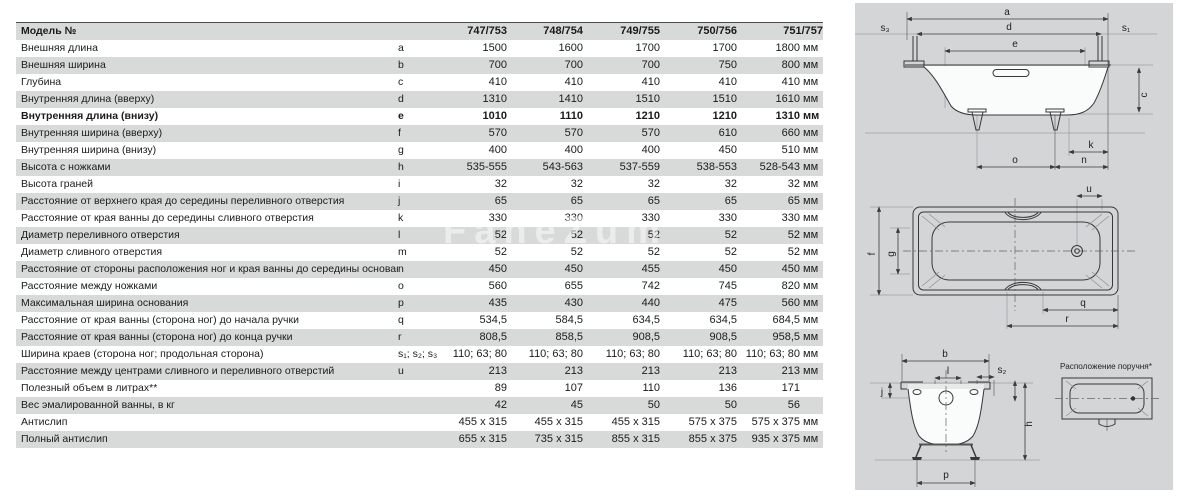  Describe the element at coordinates (573, 133) in the screenshot. I see `row-value: 570` at that location.